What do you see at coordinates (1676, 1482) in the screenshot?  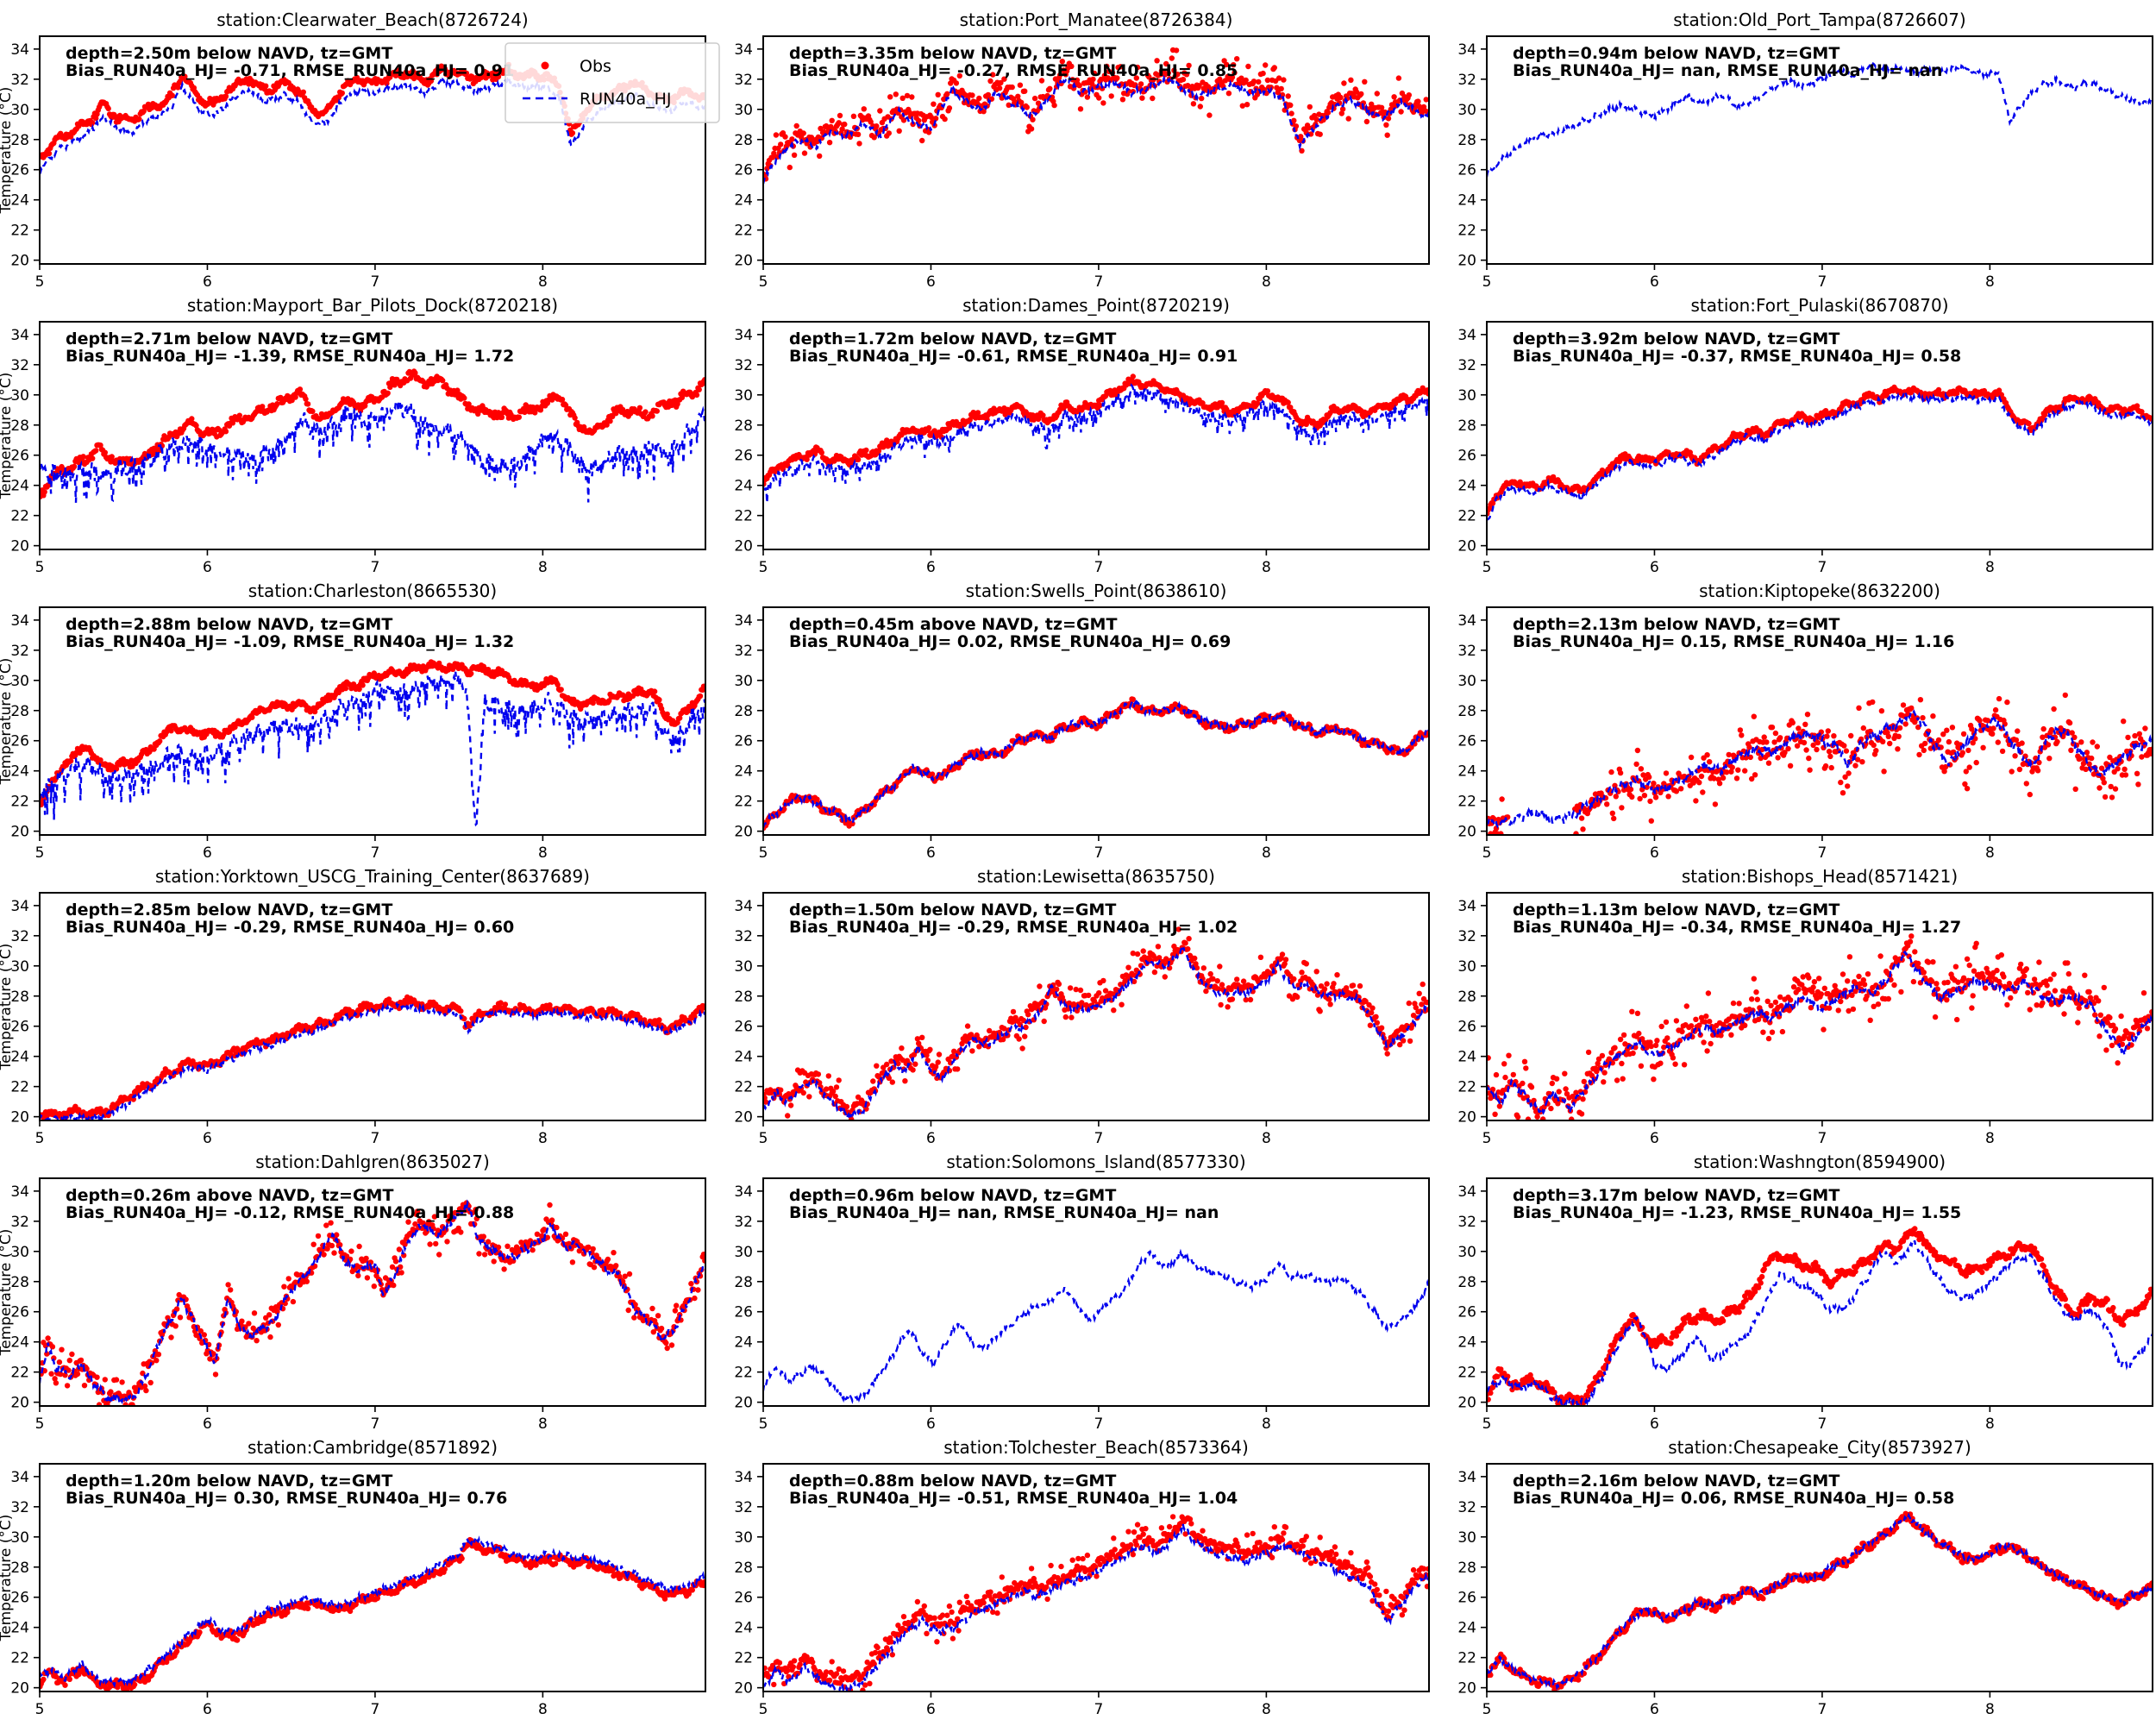 I see `depth-annotation: depth=2.16m below NAVD, tz=GMT` at bounding box center [1676, 1482].